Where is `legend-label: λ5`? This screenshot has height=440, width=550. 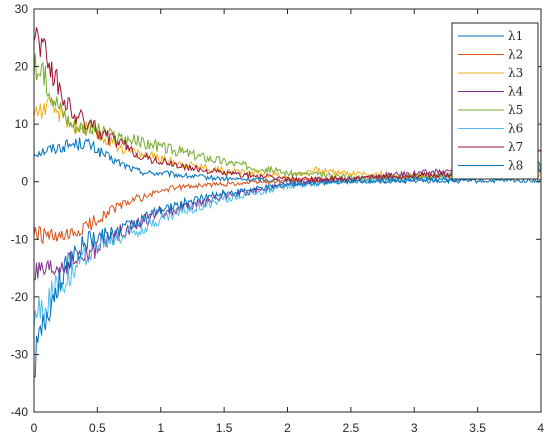 legend-label: λ5 is located at coordinates (515, 110).